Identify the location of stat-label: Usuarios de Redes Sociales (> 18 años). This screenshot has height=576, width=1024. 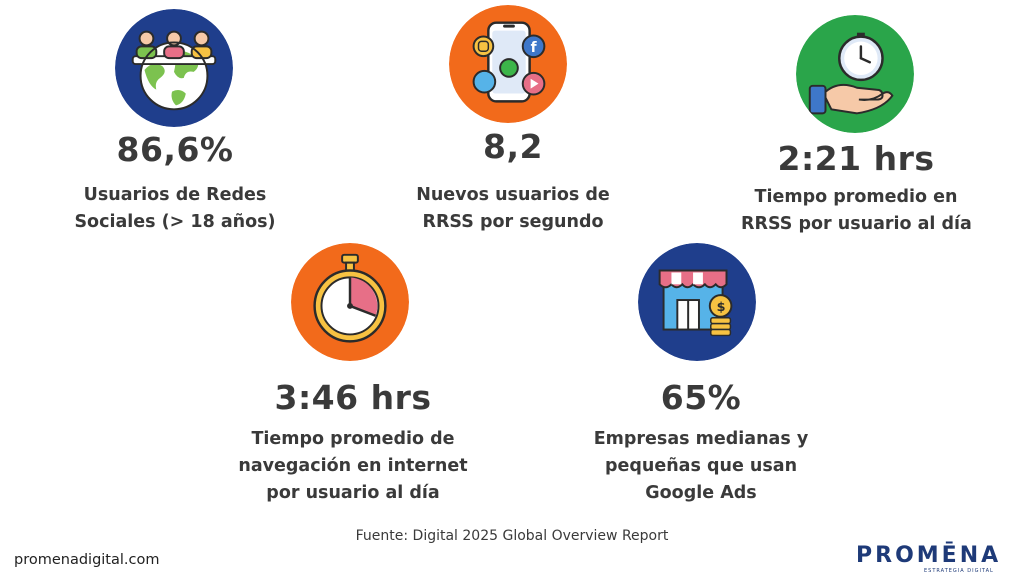
(175, 209).